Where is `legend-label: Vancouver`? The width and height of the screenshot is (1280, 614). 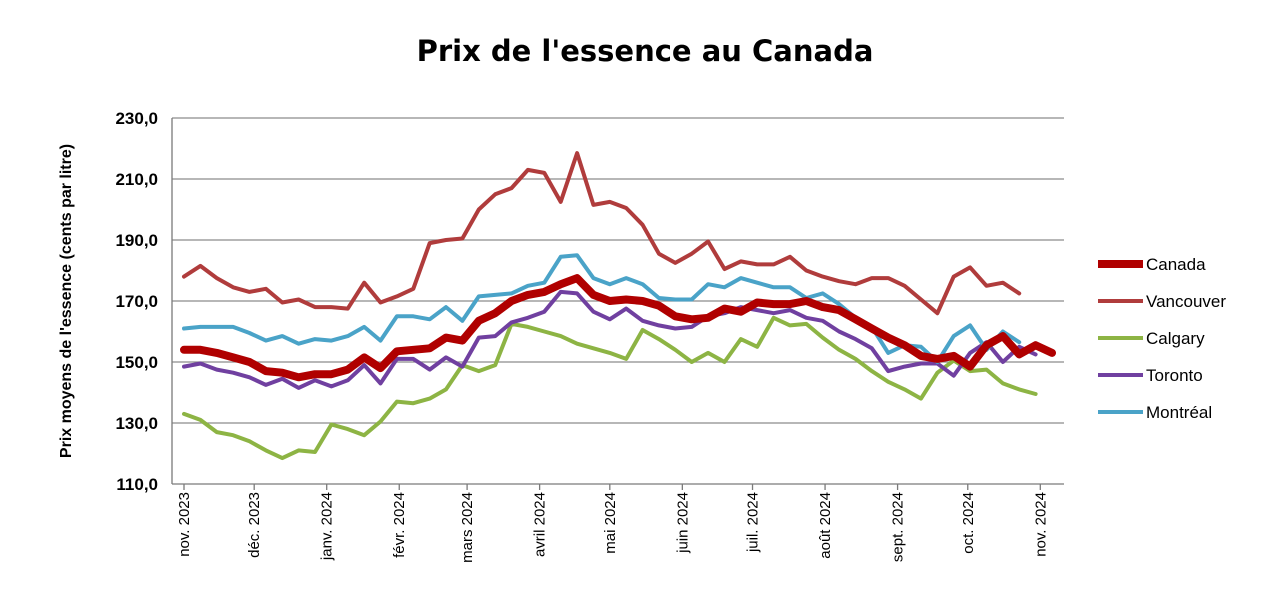
legend-label: Vancouver is located at coordinates (1186, 301).